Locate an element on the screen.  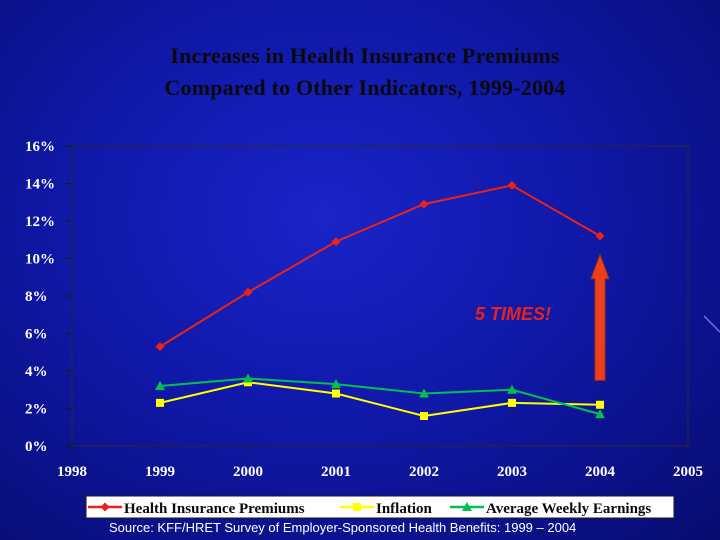
x-tick-label: 2005 is located at coordinates (688, 472).